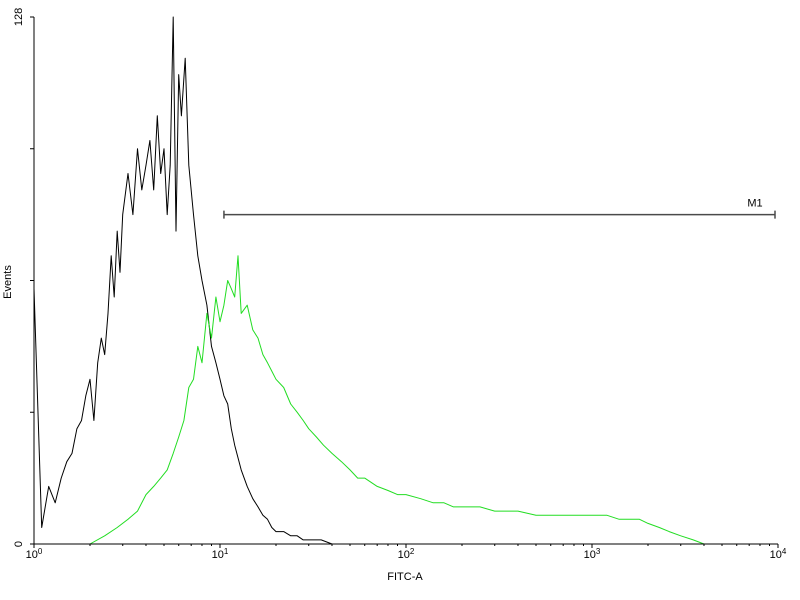  I want to click on x-tick-label: 10¹, so click(220, 554).